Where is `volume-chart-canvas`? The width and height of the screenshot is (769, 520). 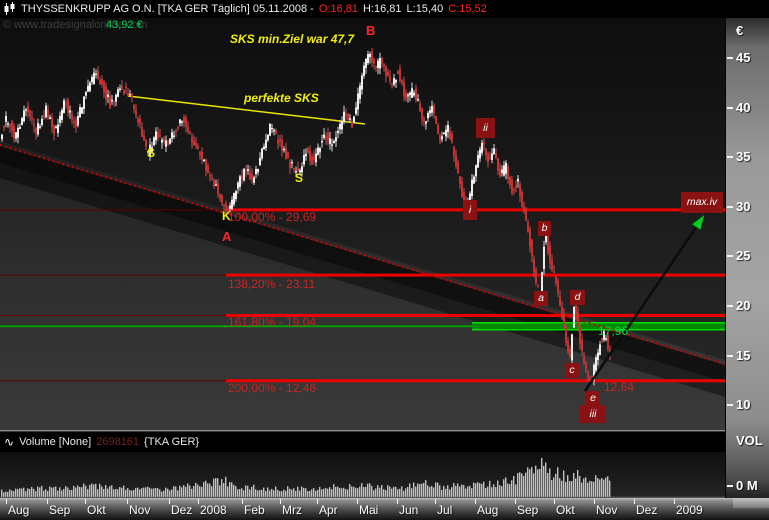
volume-chart-canvas is located at coordinates (362, 475).